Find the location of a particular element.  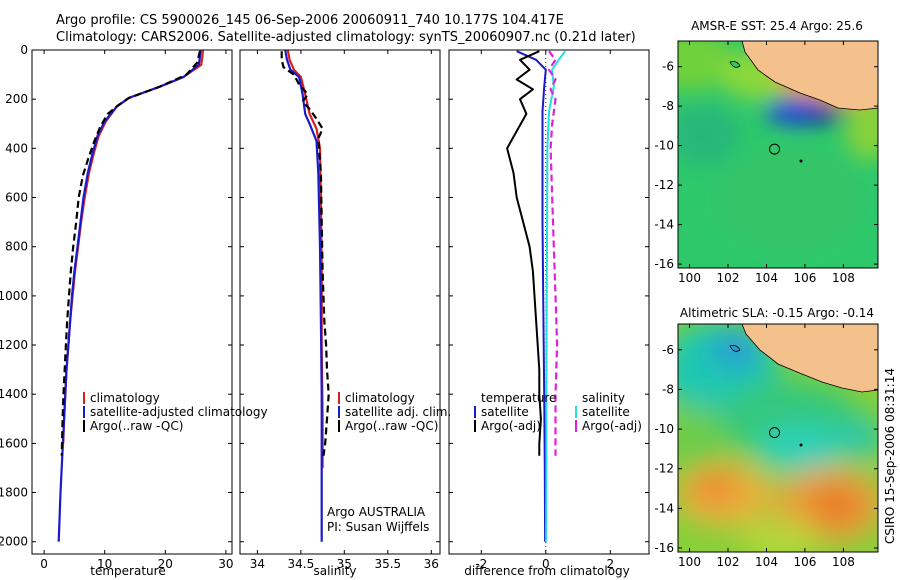

series-line-temperature-satellite is located at coordinates (531, 296).